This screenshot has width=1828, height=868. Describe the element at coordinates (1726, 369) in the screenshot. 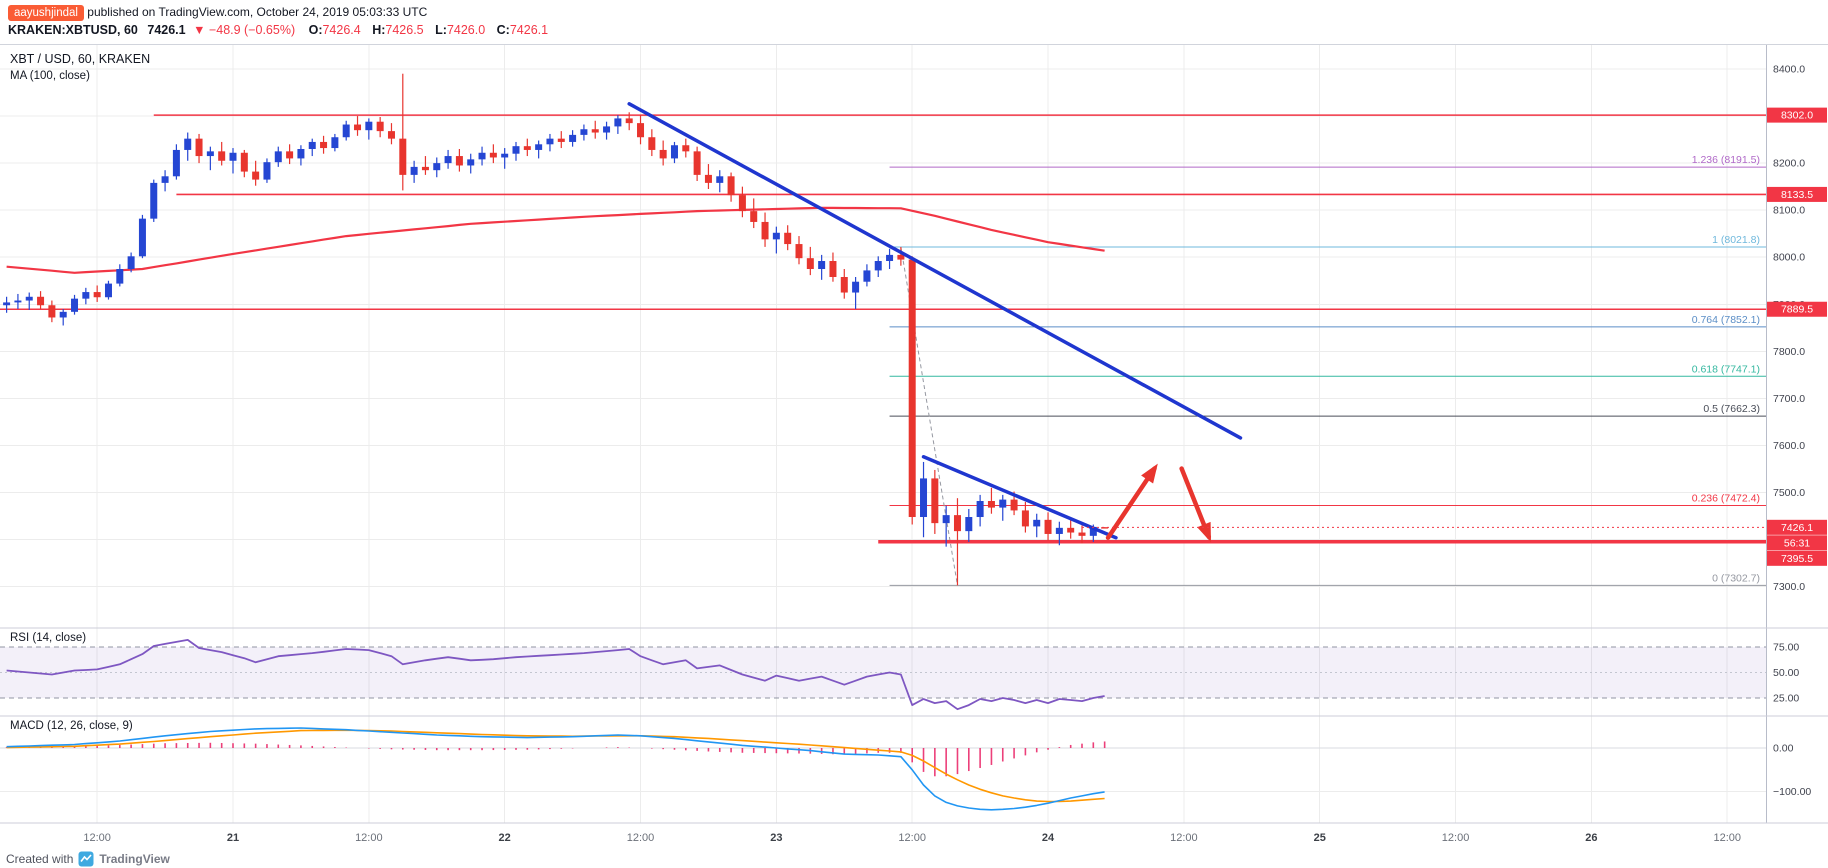

I see `svg-text: 0.618 (7747.1)` at that location.